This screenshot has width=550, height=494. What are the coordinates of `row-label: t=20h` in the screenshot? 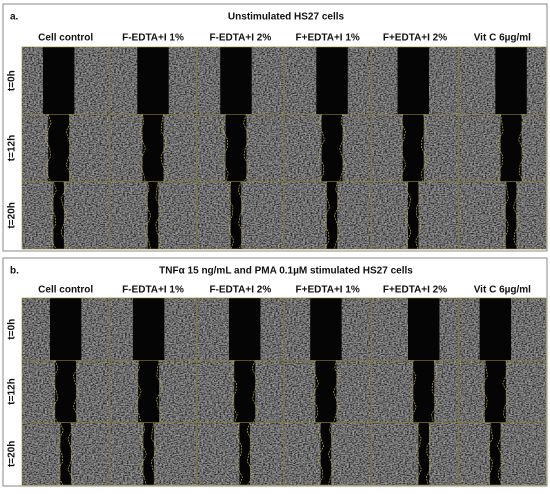 It's located at (12, 215).